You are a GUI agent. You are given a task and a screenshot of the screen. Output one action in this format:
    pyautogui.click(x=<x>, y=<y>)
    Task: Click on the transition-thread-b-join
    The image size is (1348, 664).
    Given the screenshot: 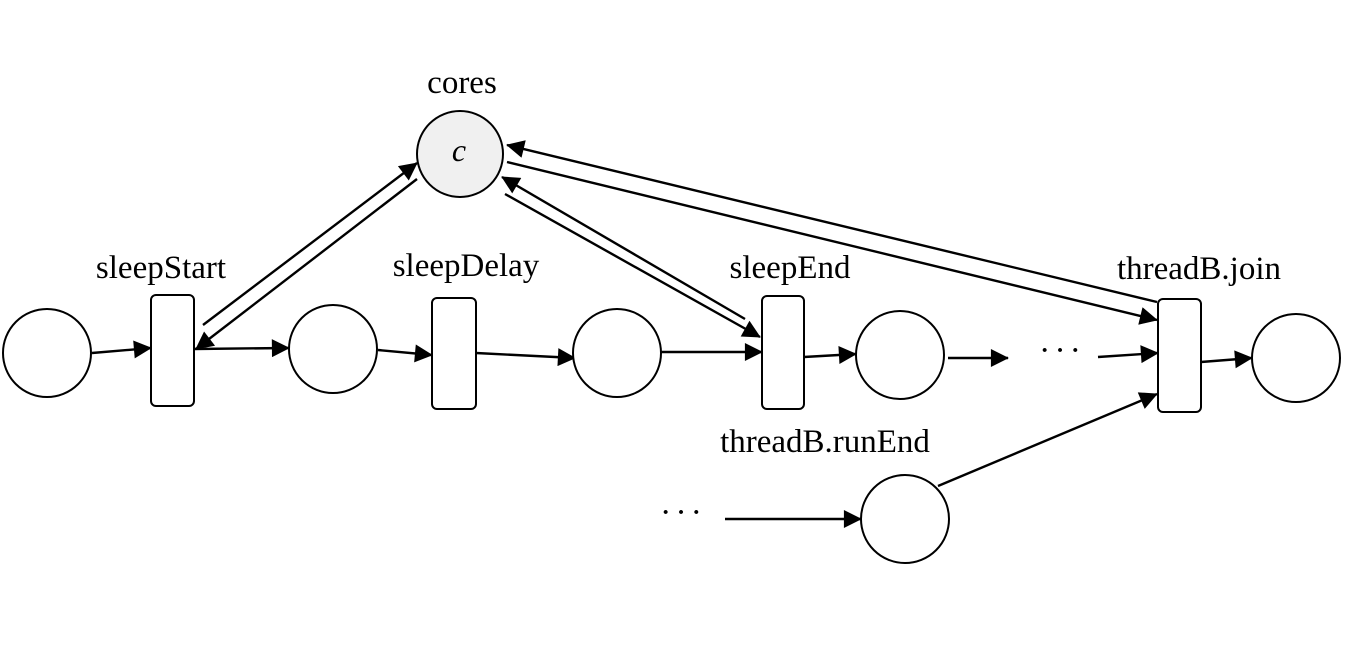 What is the action you would take?
    pyautogui.click(x=1179, y=355)
    